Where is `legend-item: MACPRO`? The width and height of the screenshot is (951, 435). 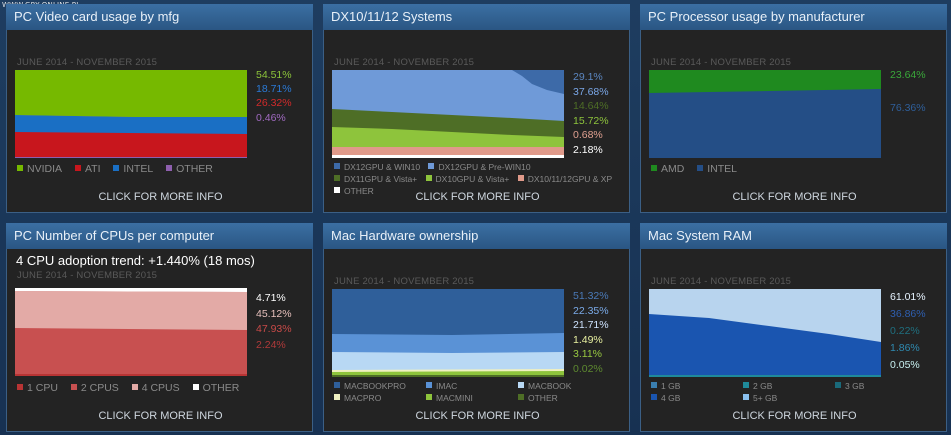 legend-item: MACPRO is located at coordinates (377, 398).